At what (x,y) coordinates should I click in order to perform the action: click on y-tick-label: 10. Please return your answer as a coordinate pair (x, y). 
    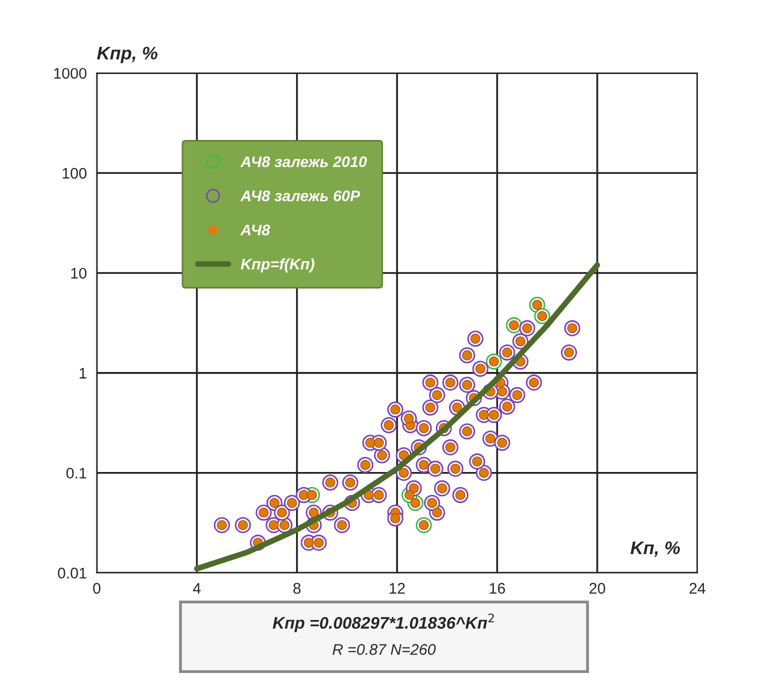
    Looking at the image, I should click on (78, 273).